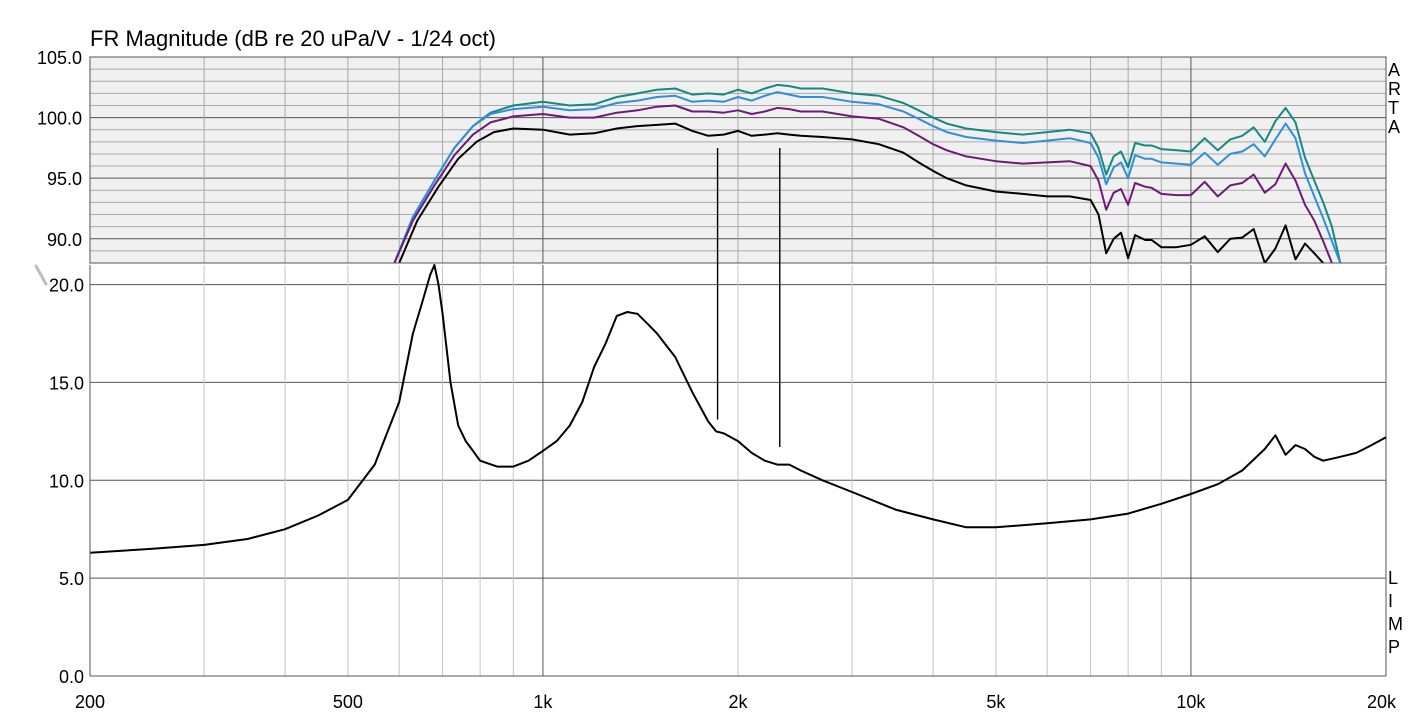  I want to click on impedance-side-letter: L, so click(1393, 578).